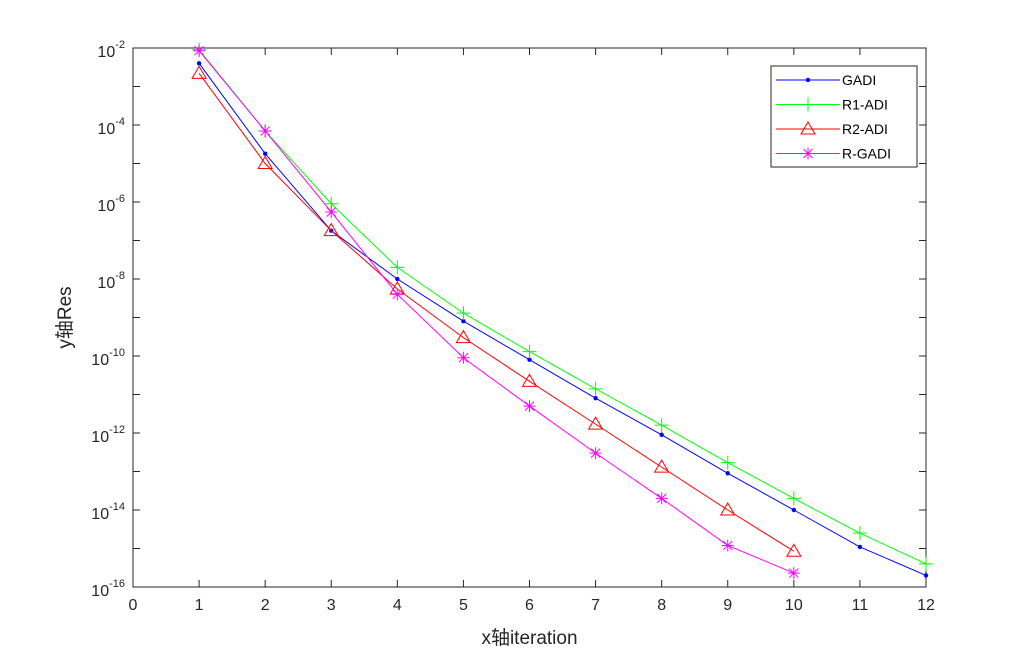 Image resolution: width=1023 pixels, height=661 pixels. Describe the element at coordinates (832, 129) in the screenshot. I see `legend-item: R2-ADI` at that location.